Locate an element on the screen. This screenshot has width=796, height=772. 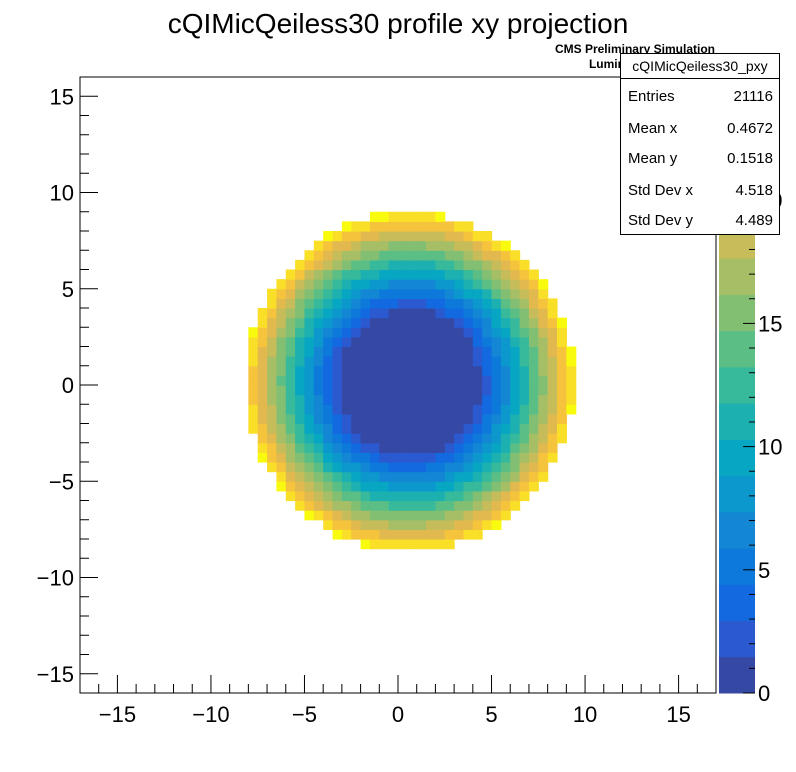
x-tick-label: 0 is located at coordinates (398, 714).